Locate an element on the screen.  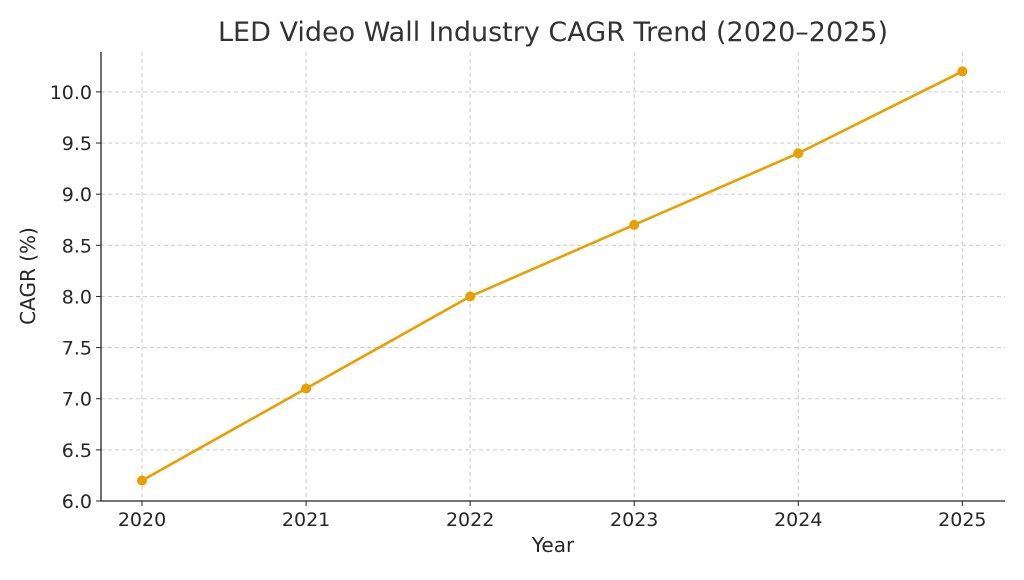
y-tick-label: 6.0 is located at coordinates (77, 502).